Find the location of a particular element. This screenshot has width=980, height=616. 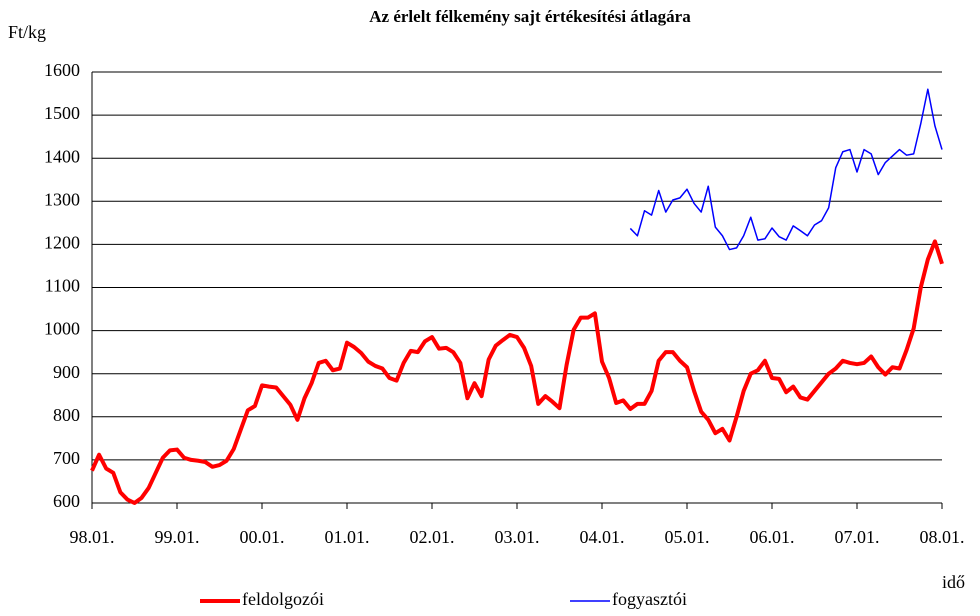

x-tick-label: 05.01. is located at coordinates (687, 537).